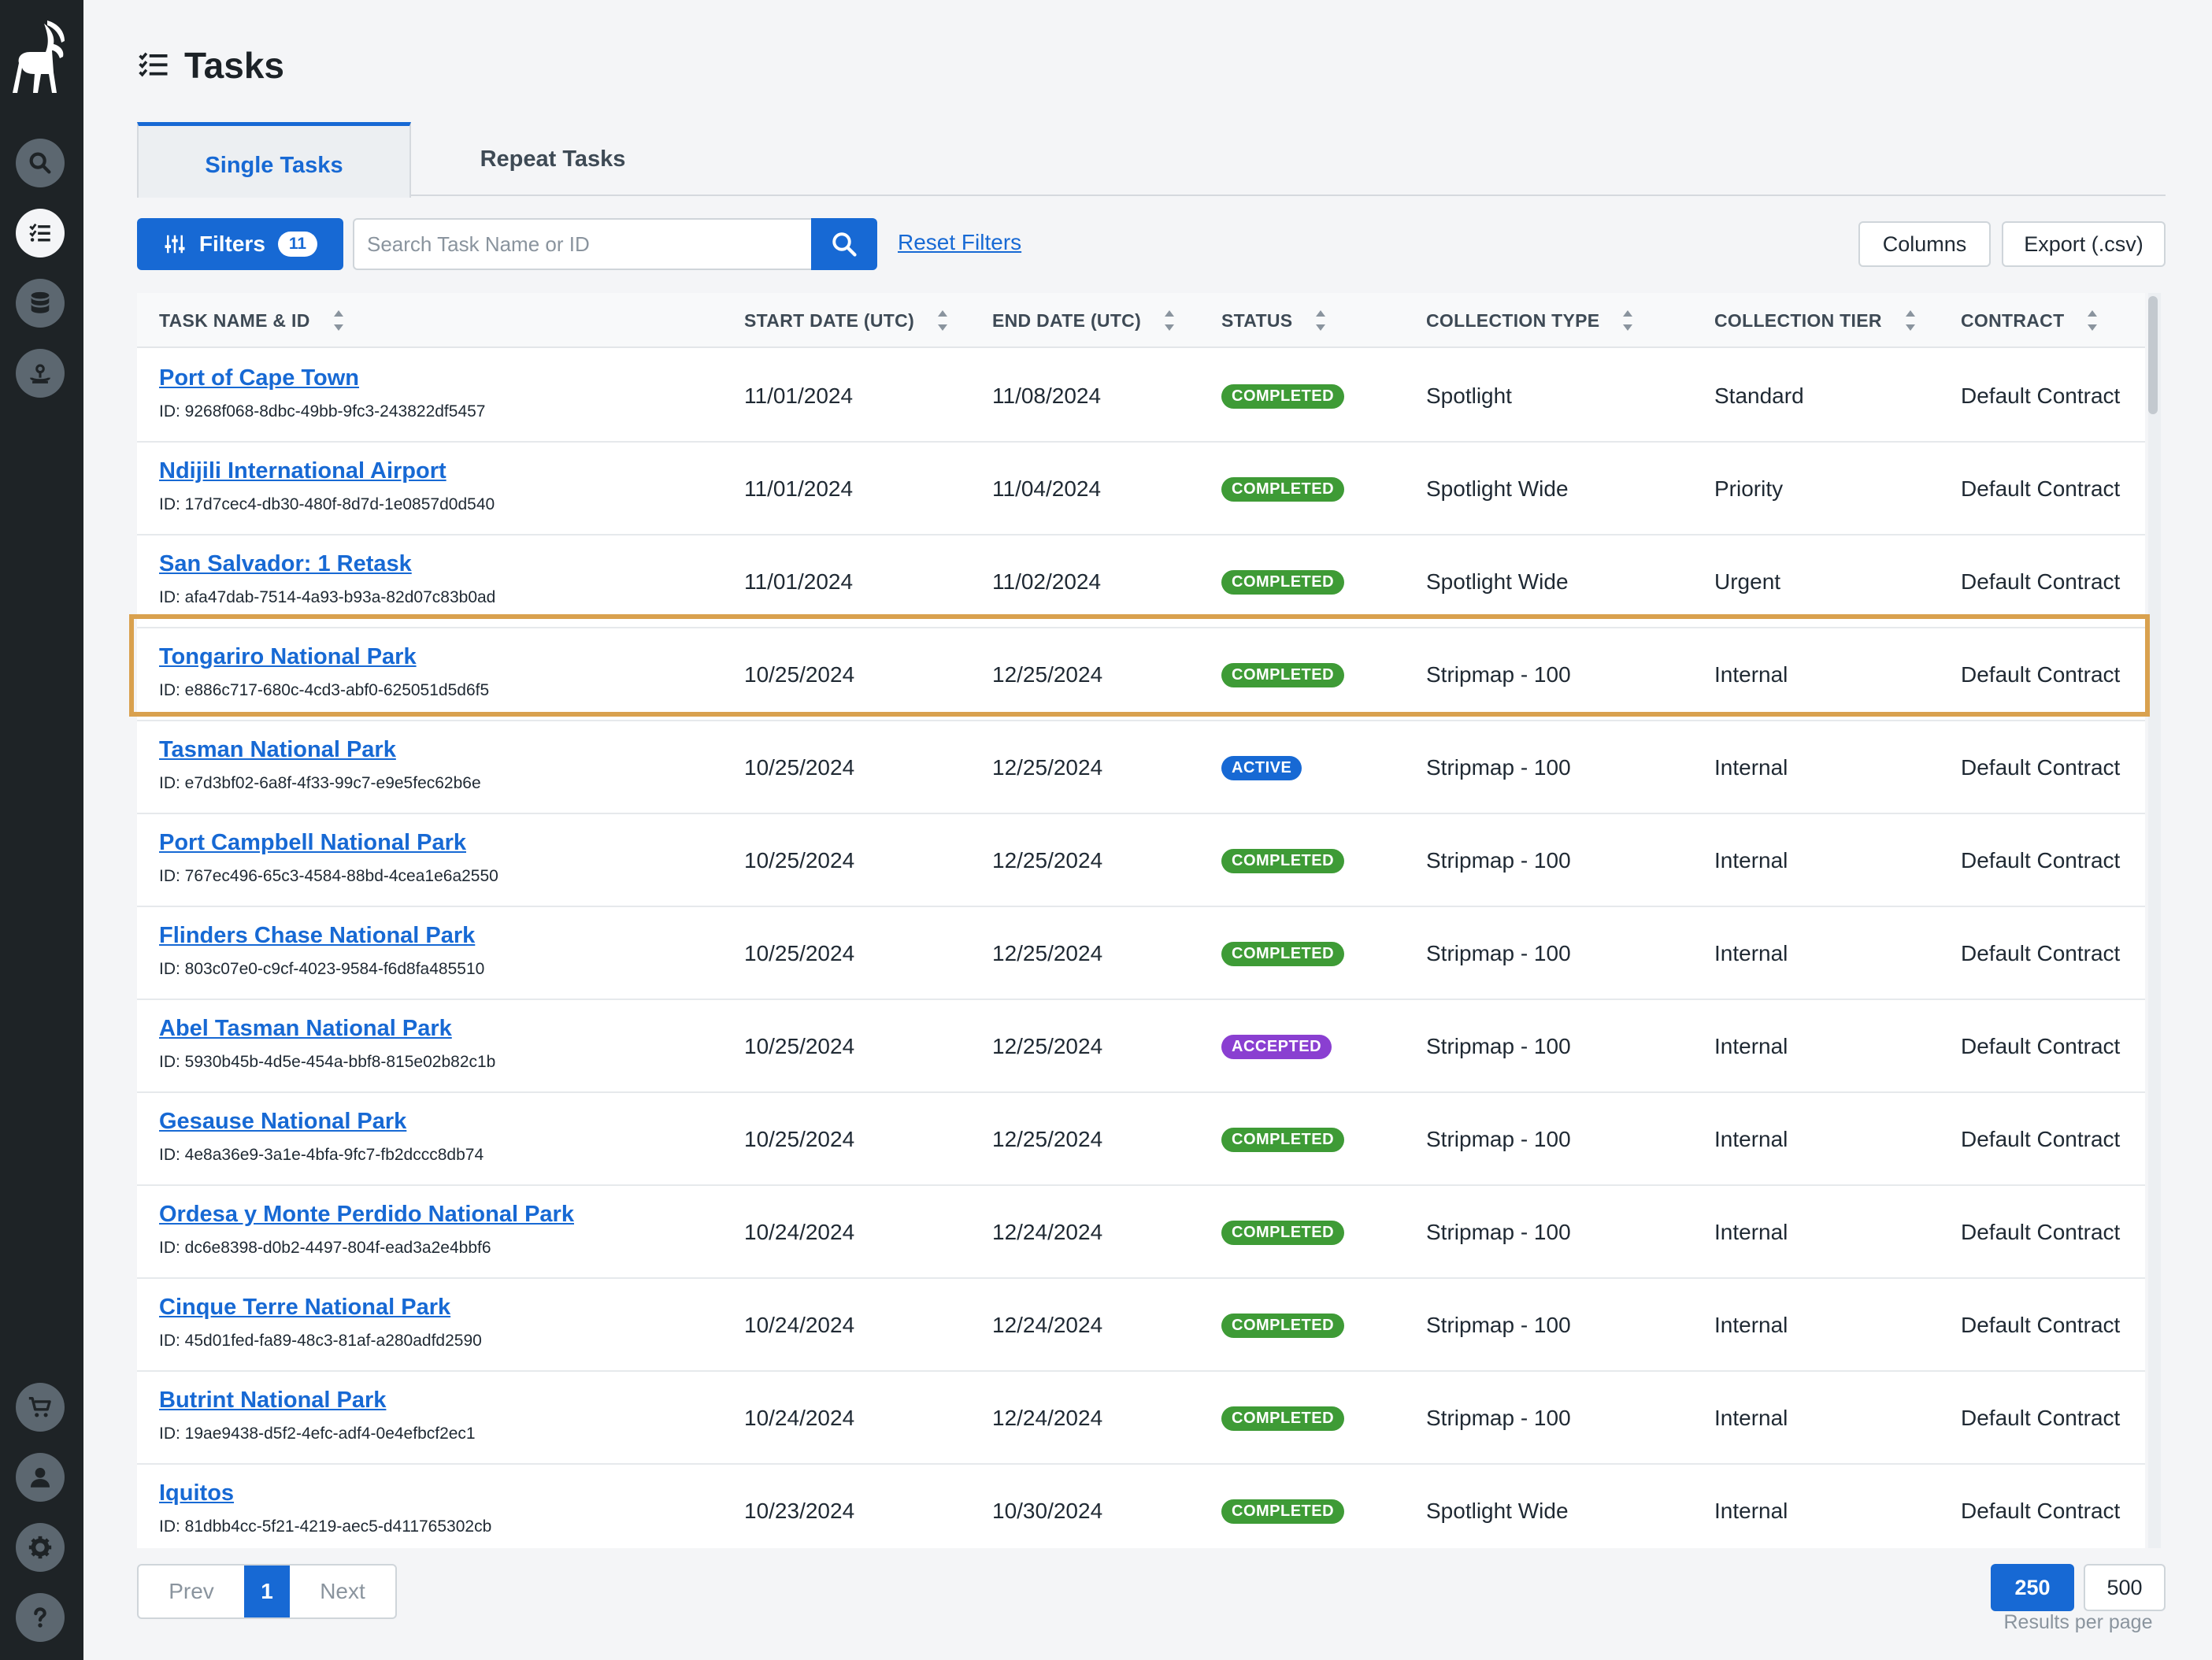 The width and height of the screenshot is (2212, 1660). What do you see at coordinates (252, 320) in the screenshot?
I see `column-header-task-name: TASK NAME & ID` at bounding box center [252, 320].